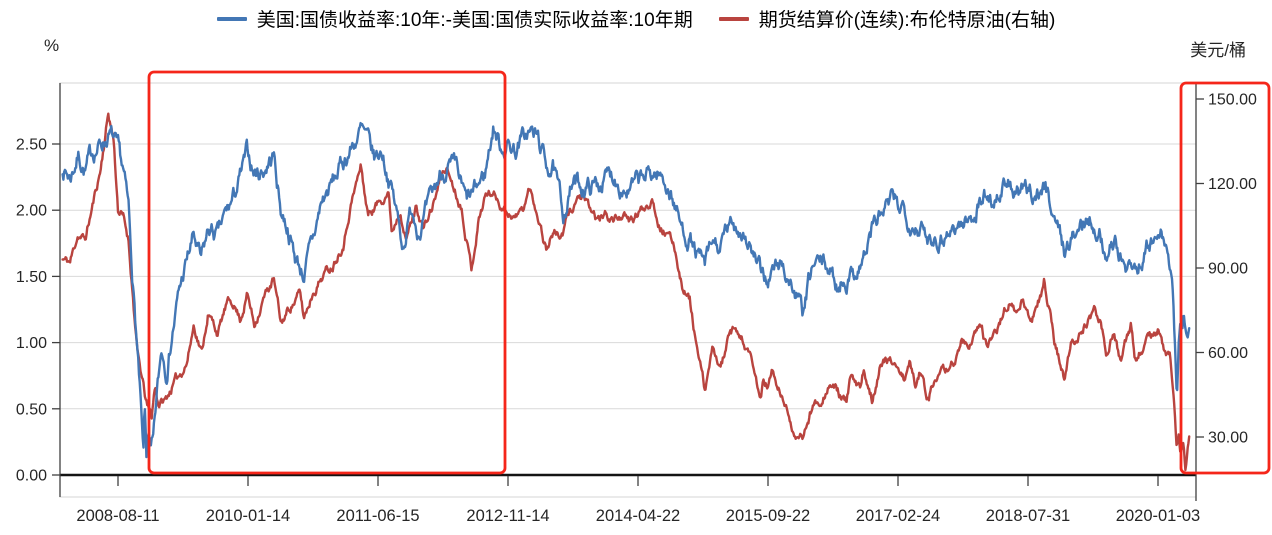  Describe the element at coordinates (231, 18) in the screenshot. I see `legend-swatch-breakeven` at that location.